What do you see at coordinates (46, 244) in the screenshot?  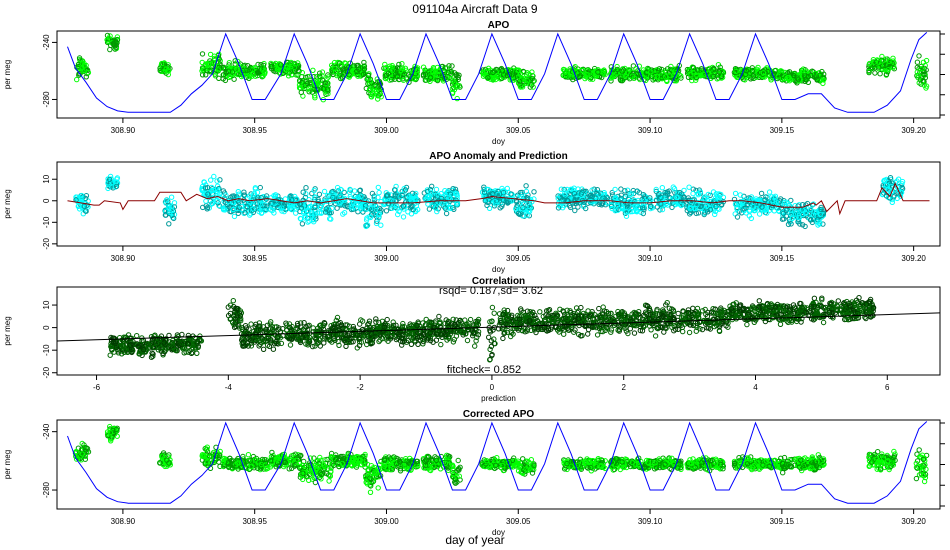 I see `y-tick-label: -20` at bounding box center [46, 244].